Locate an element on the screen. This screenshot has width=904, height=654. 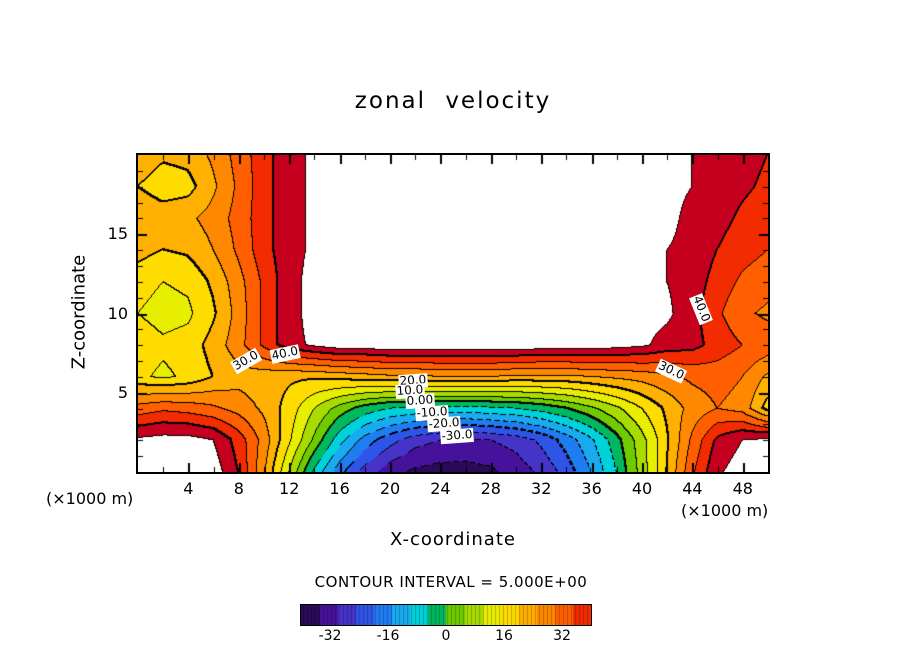
x-tick-label: 36 is located at coordinates (591, 488).